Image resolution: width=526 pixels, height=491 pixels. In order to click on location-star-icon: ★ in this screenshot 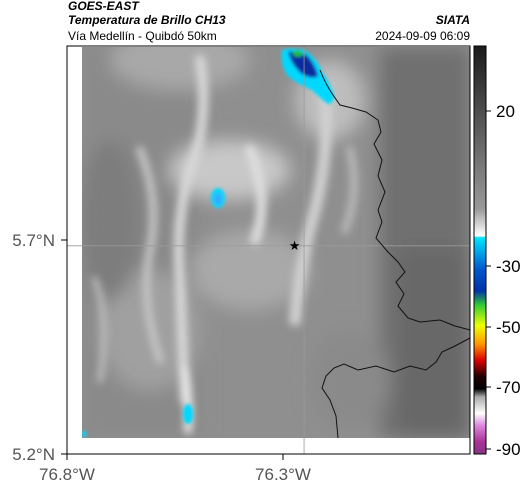, I will do `click(295, 246)`.